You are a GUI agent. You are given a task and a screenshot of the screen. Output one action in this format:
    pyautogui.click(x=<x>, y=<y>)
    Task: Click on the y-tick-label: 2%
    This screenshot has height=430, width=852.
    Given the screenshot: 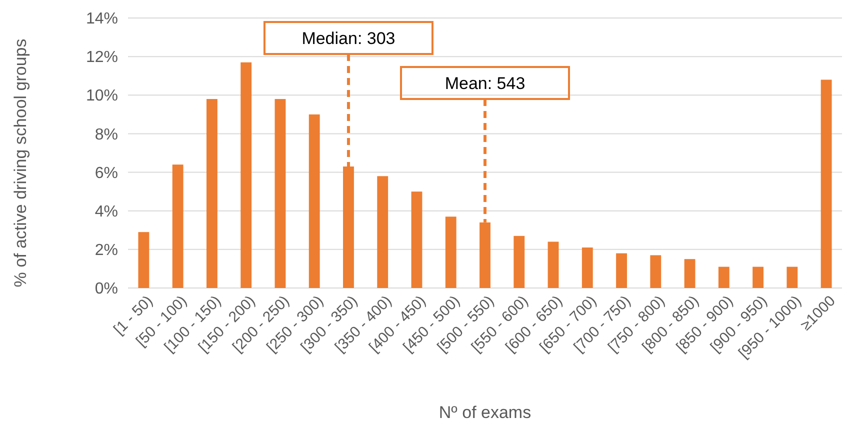 What is the action you would take?
    pyautogui.click(x=106, y=251)
    